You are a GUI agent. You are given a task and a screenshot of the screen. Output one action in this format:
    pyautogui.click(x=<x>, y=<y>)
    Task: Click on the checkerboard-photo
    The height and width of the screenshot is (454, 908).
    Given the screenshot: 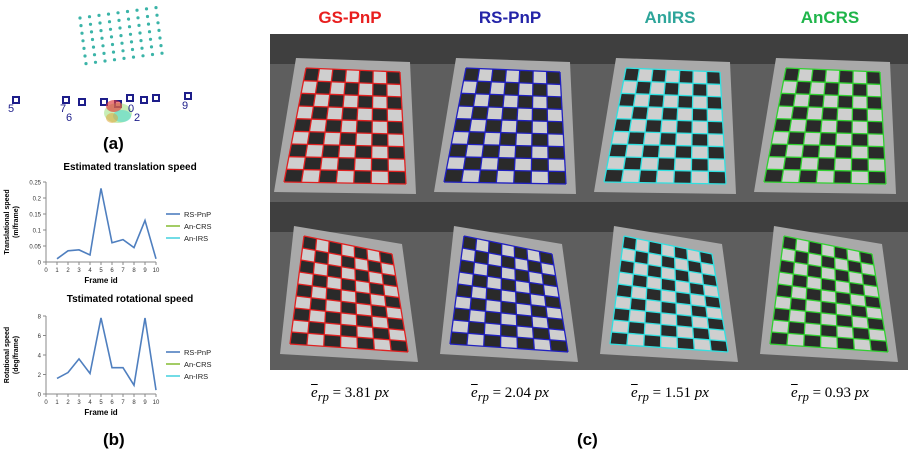 What is the action you would take?
    pyautogui.click(x=350, y=286)
    